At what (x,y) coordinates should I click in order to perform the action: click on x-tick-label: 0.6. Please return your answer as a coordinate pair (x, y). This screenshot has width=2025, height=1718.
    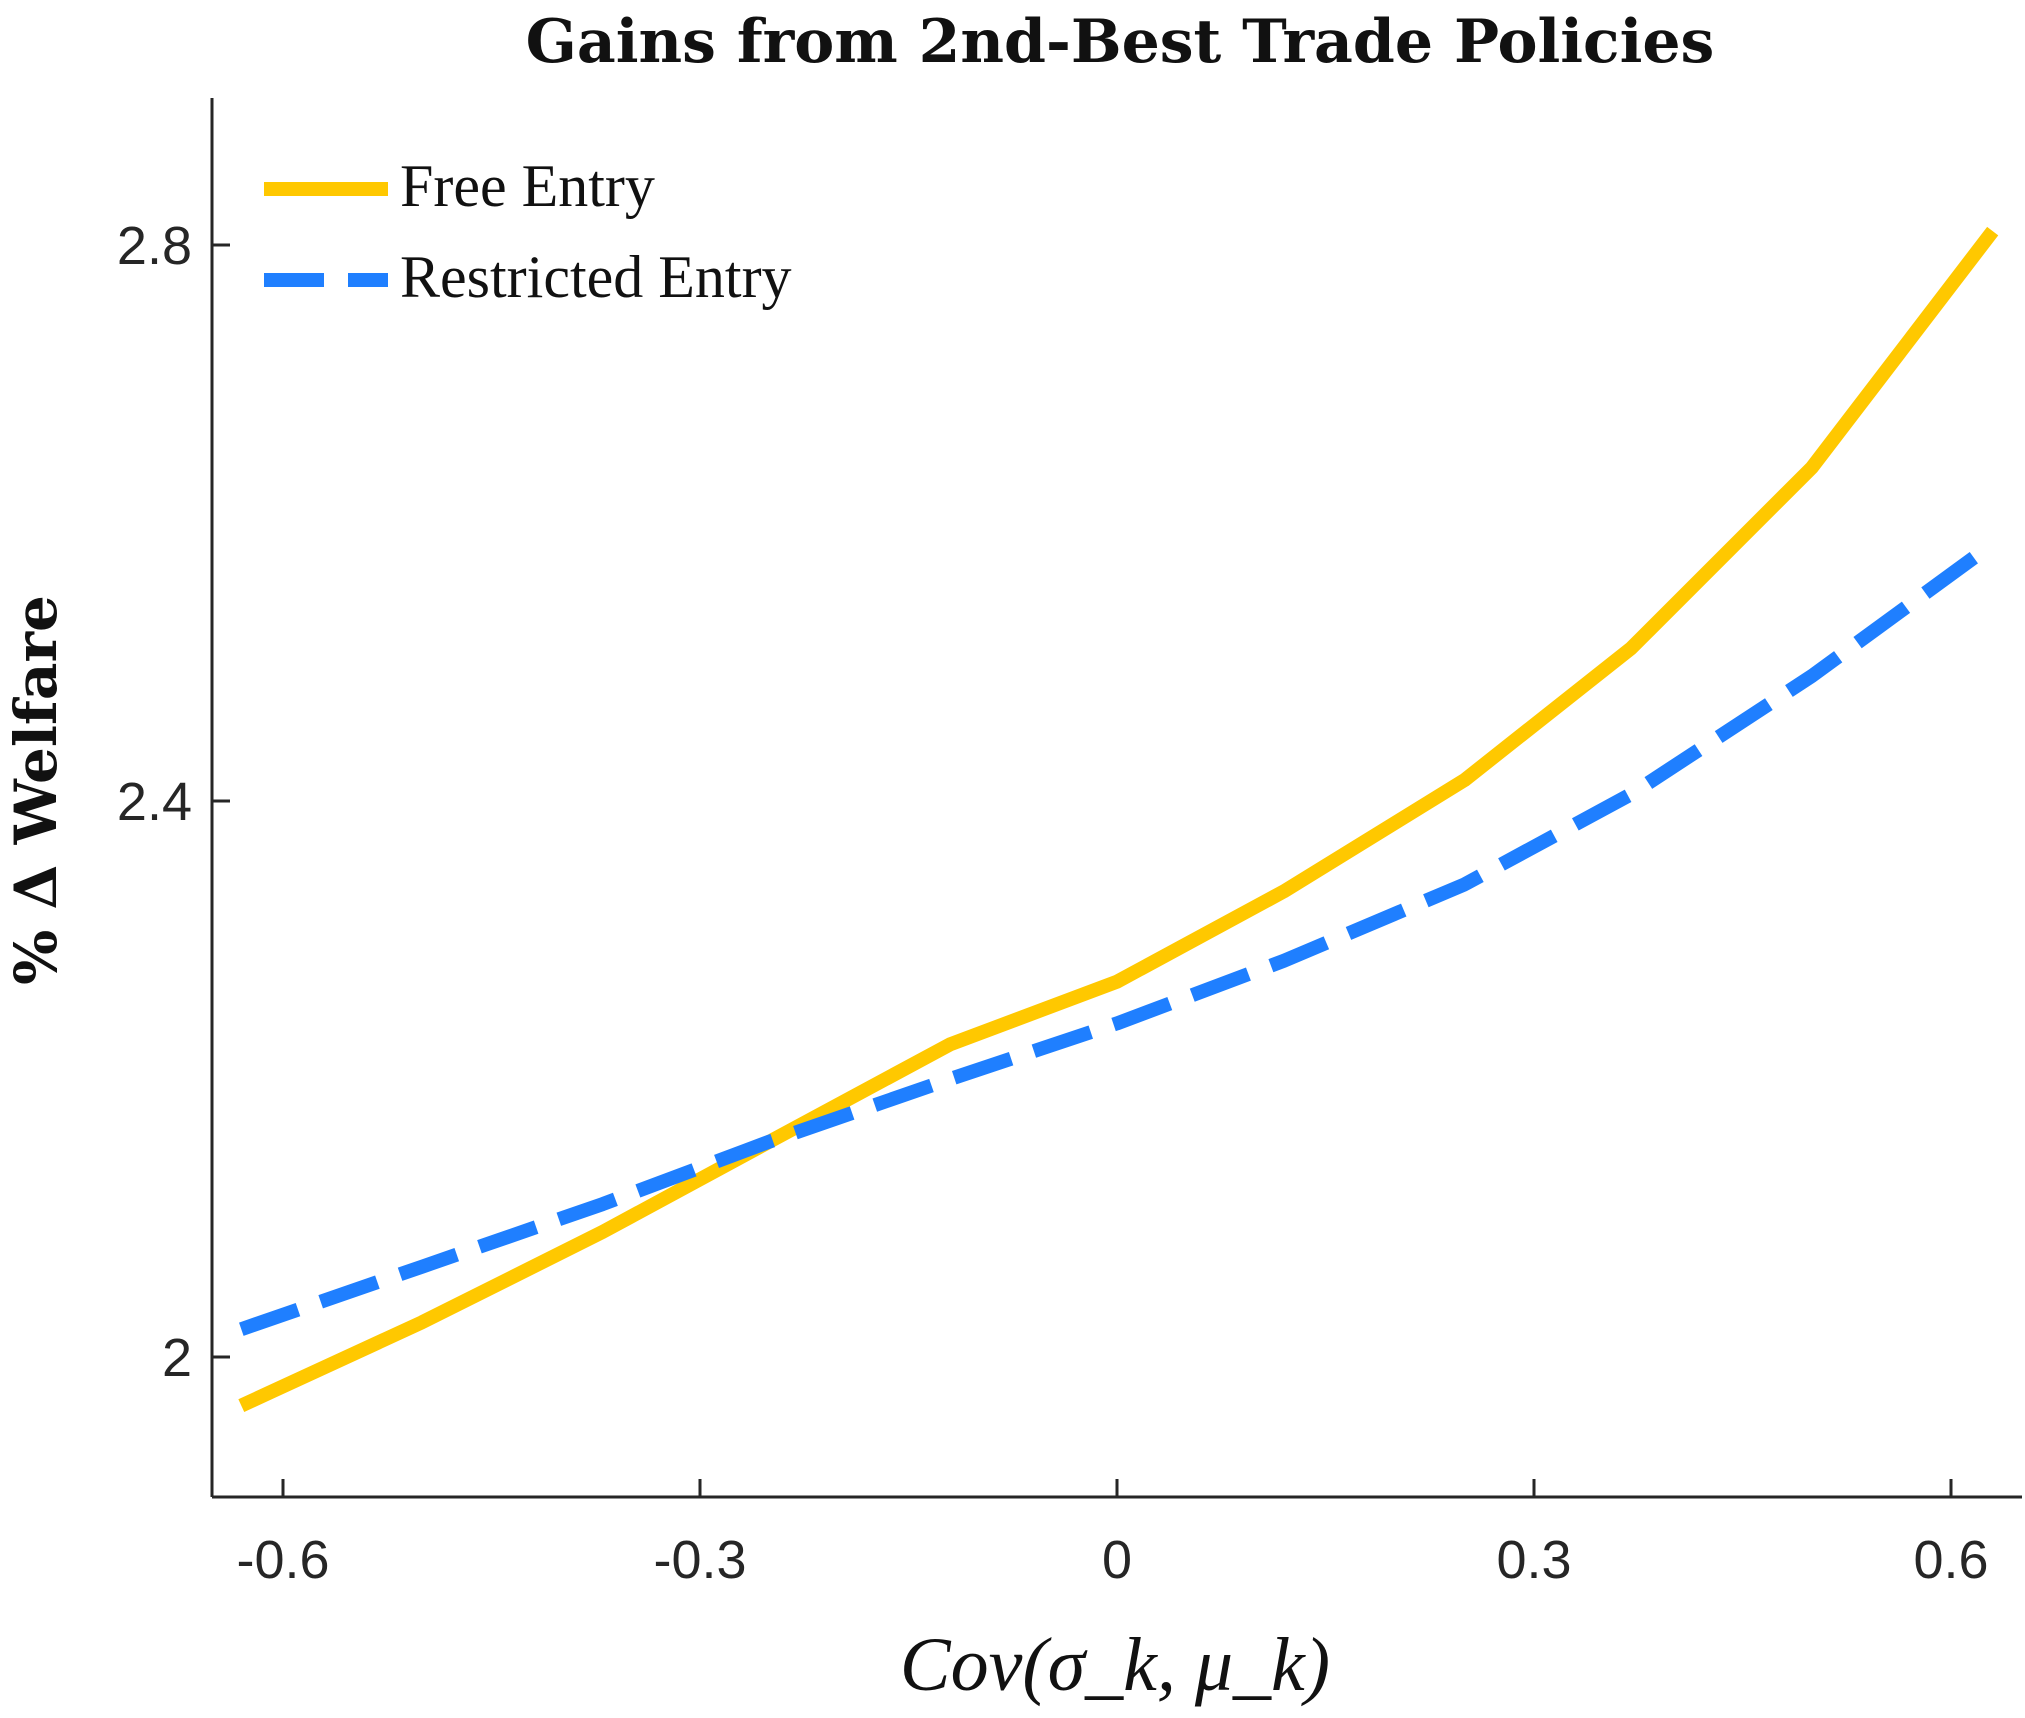
    Looking at the image, I should click on (1950, 1560).